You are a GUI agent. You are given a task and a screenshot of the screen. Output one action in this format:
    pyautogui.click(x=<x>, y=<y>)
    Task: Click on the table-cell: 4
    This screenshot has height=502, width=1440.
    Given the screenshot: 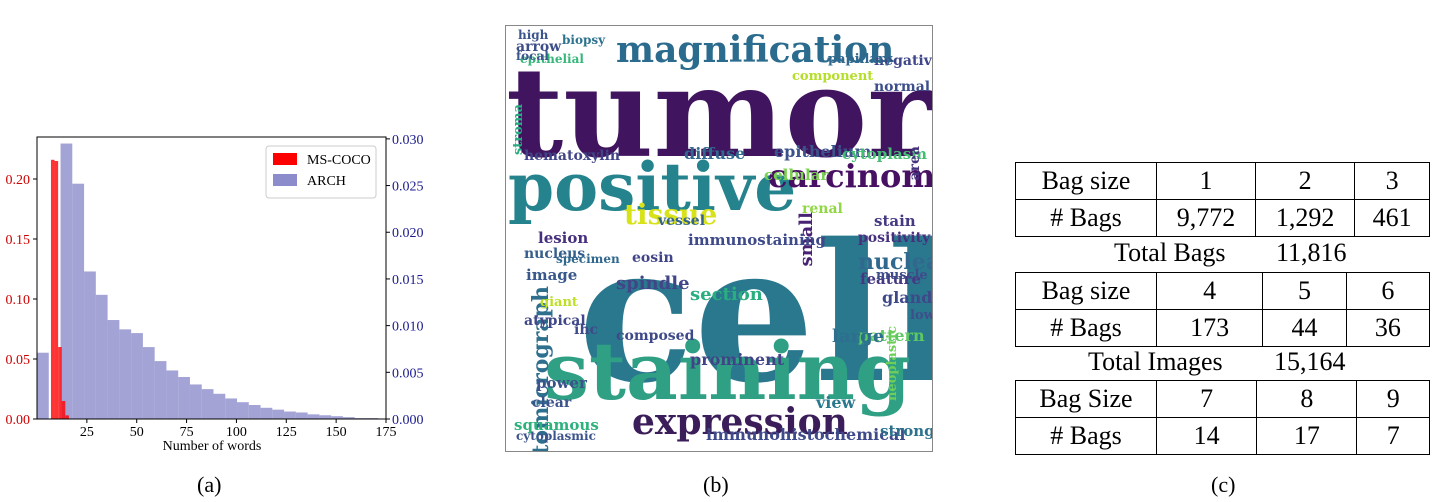 What is the action you would take?
    pyautogui.click(x=1209, y=291)
    